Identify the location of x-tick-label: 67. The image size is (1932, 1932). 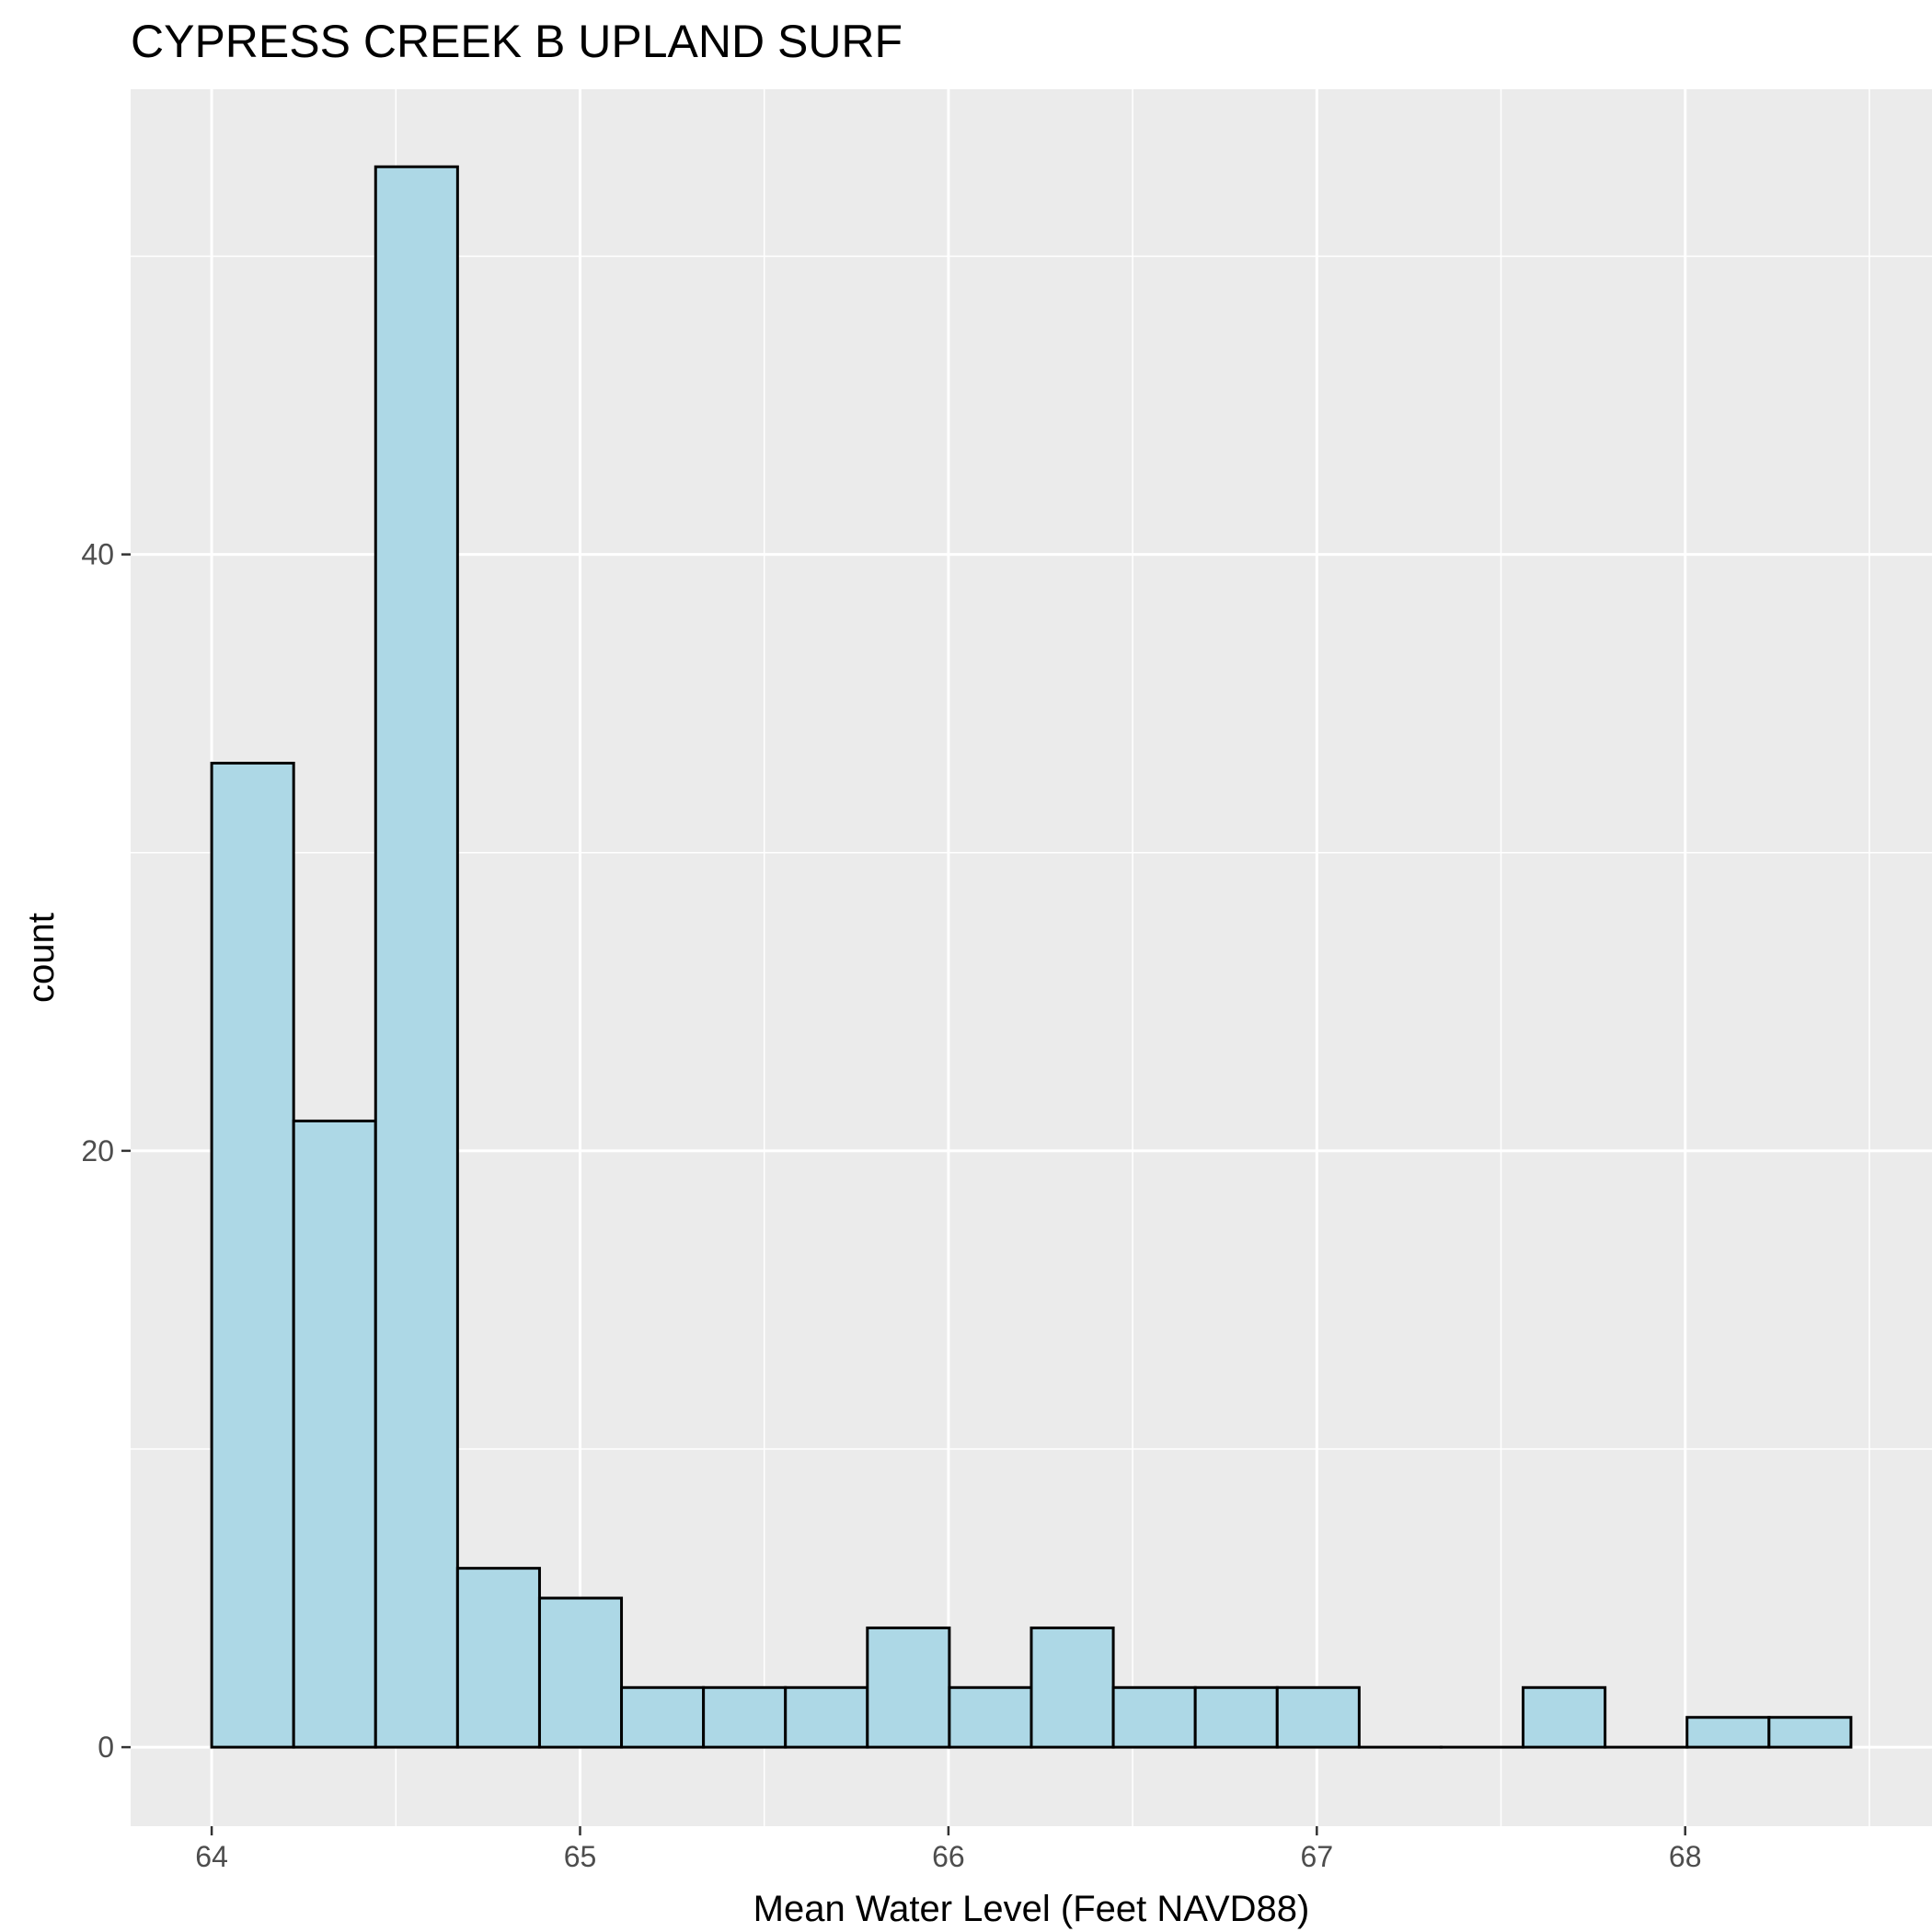
(1317, 1856).